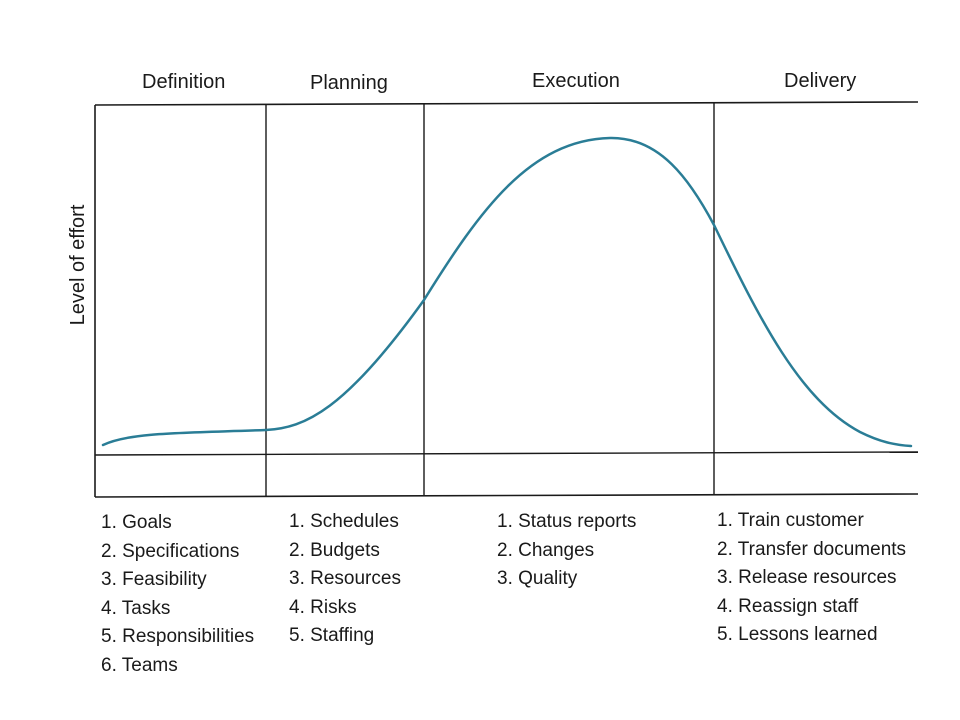 The width and height of the screenshot is (960, 720). I want to click on frame-bottom-line, so click(506, 495).